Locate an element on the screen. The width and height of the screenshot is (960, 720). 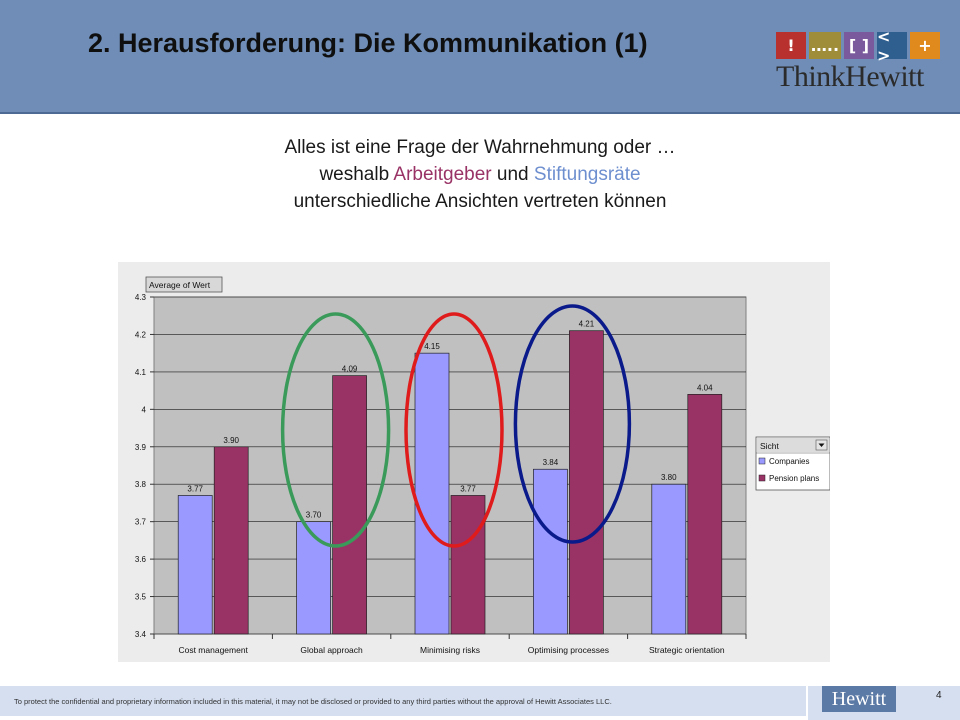
plus-logo-icon: + is located at coordinates (925, 45).